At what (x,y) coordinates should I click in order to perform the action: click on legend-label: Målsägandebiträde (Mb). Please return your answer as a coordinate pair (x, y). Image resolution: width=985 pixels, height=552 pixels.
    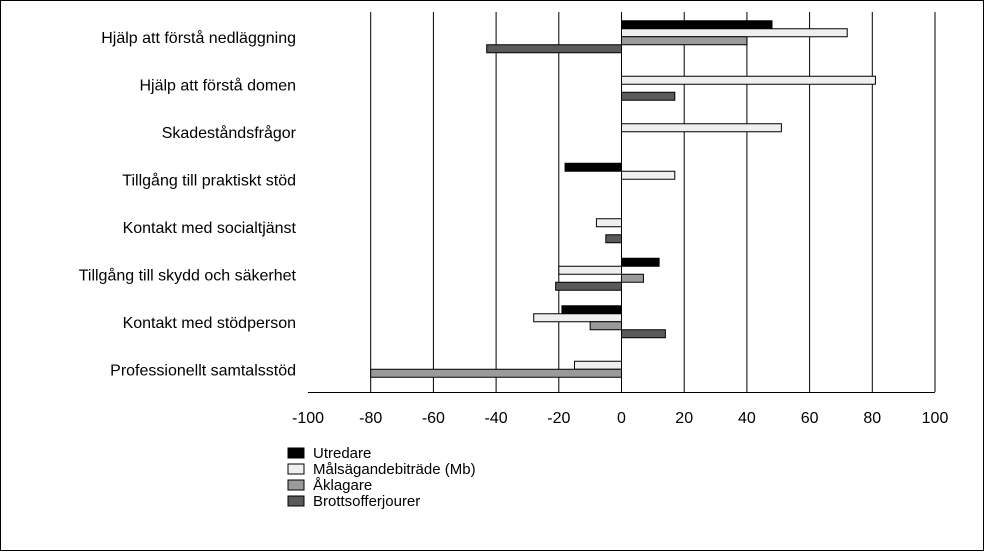
    Looking at the image, I should click on (394, 469).